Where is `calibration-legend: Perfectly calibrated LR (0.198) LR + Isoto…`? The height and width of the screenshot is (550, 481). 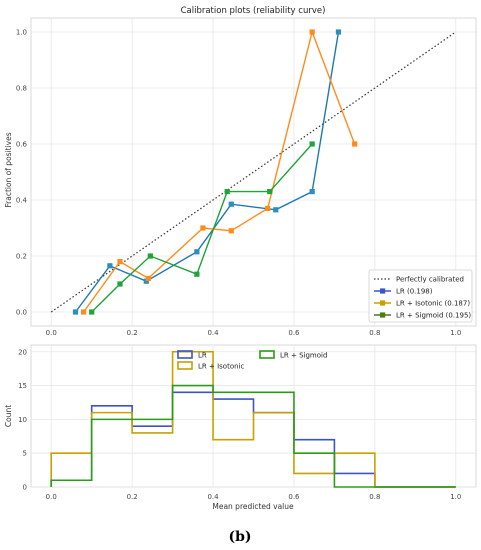 calibration-legend: Perfectly calibrated LR (0.198) LR + Isoto… is located at coordinates (420, 296).